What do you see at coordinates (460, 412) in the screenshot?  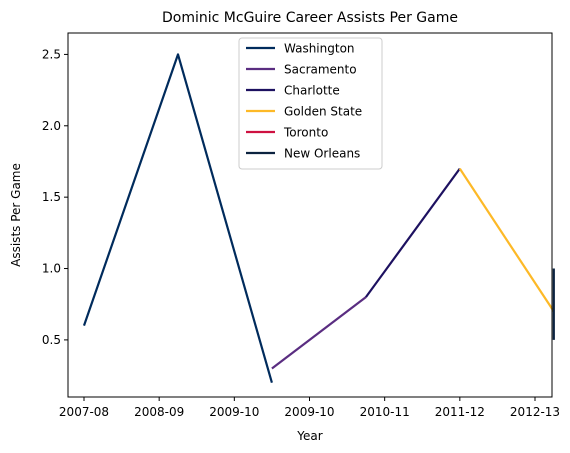 I see `x-tick-label: 2011-12` at bounding box center [460, 412].